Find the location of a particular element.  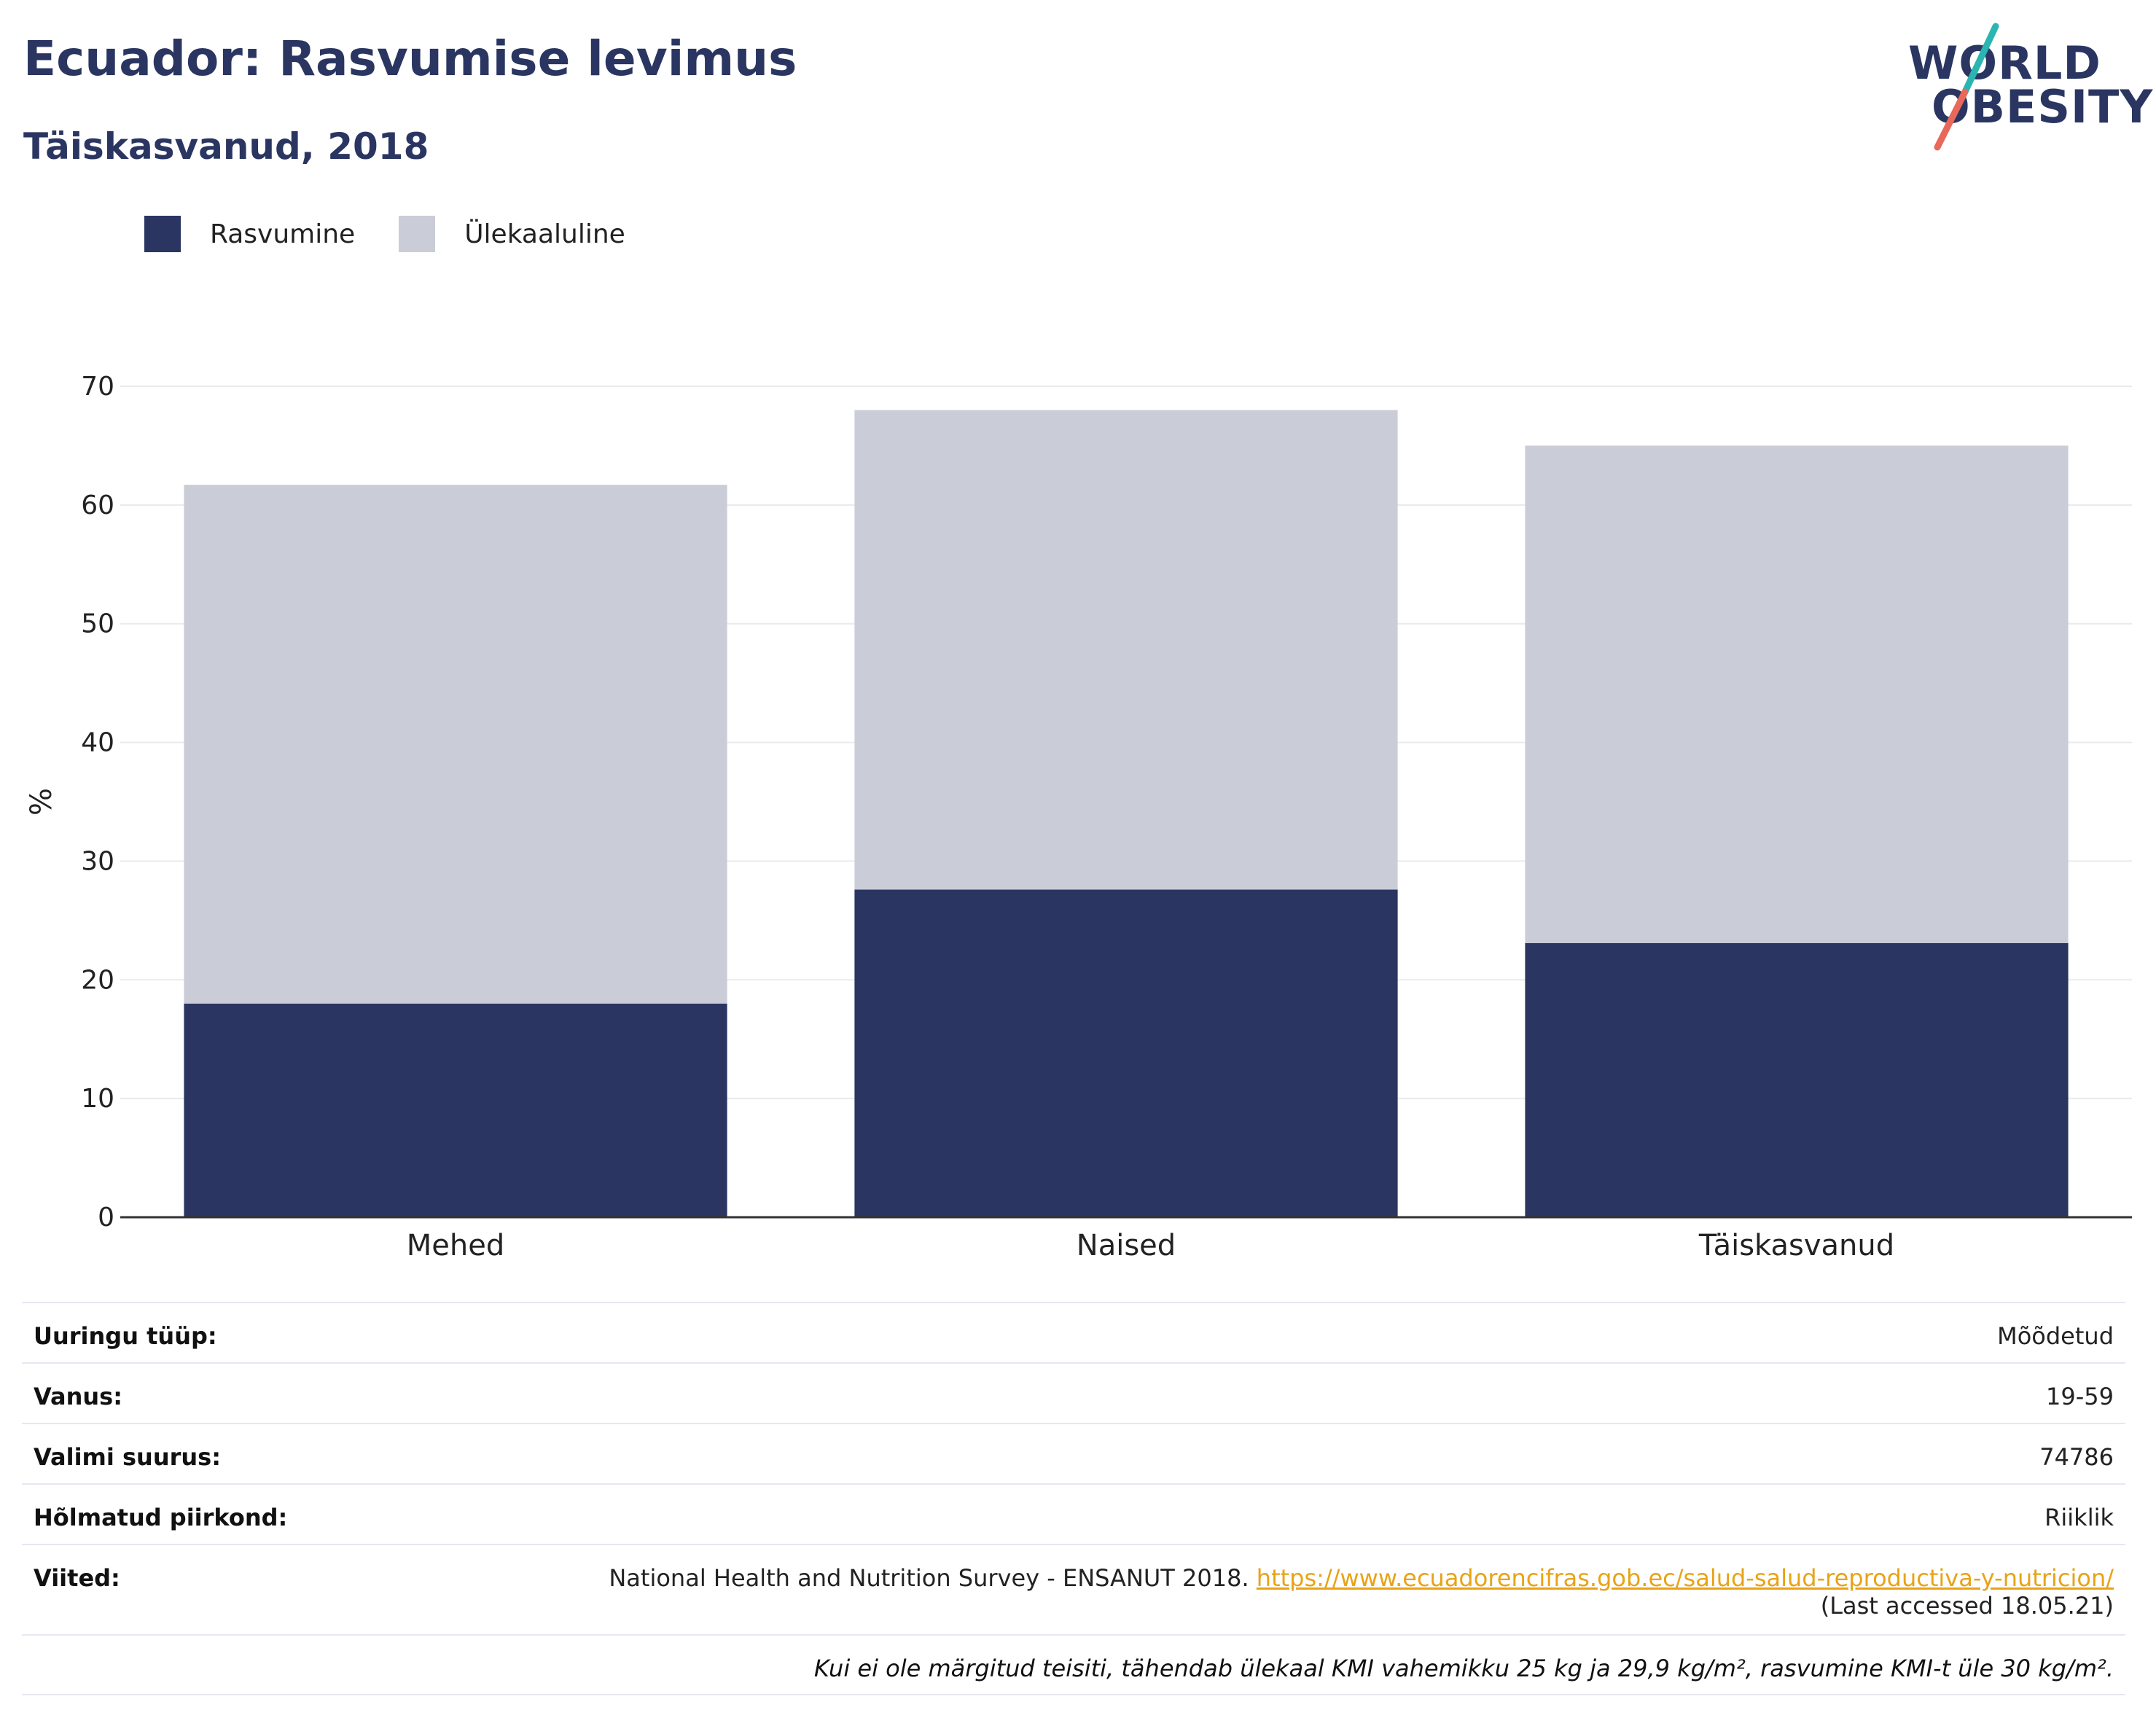

bar-ülekaaluline-0 is located at coordinates (456, 744).